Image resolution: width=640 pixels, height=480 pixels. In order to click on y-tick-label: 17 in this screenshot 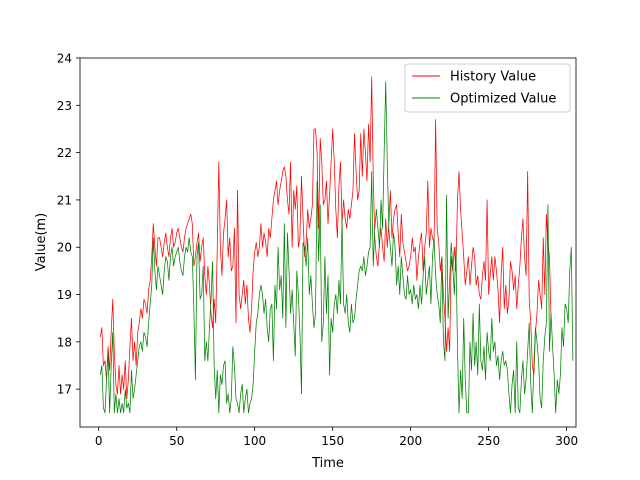, I will do `click(64, 390)`.